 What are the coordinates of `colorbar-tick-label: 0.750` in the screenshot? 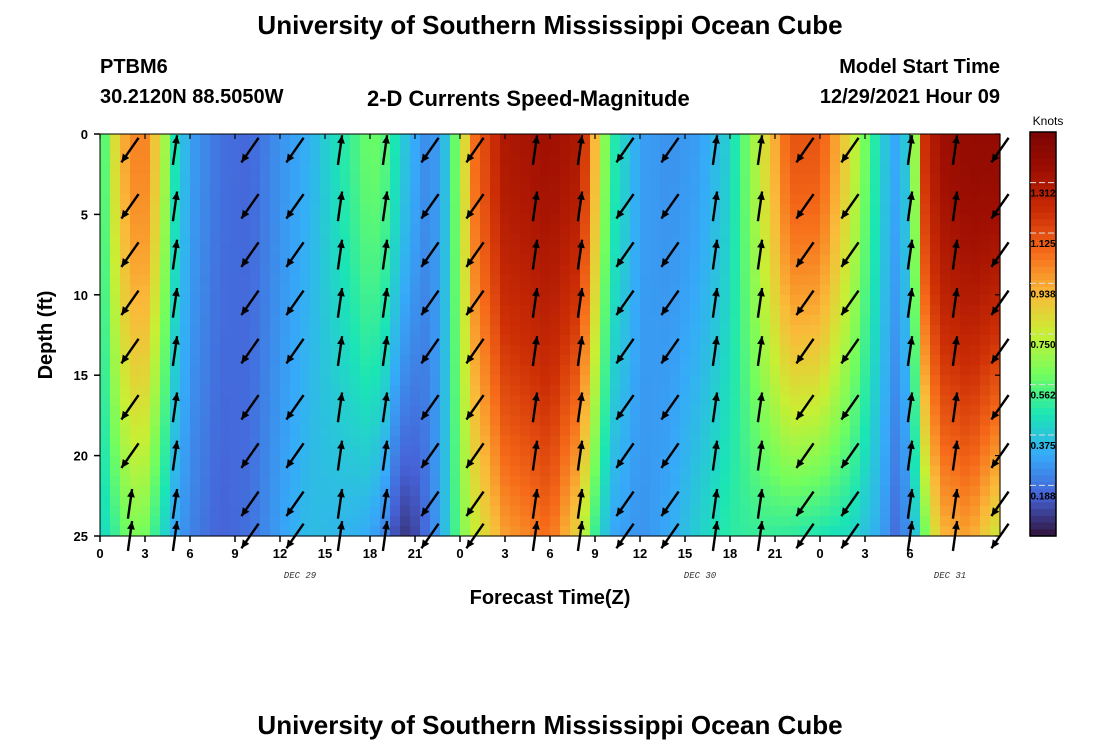 It's located at (1042, 345).